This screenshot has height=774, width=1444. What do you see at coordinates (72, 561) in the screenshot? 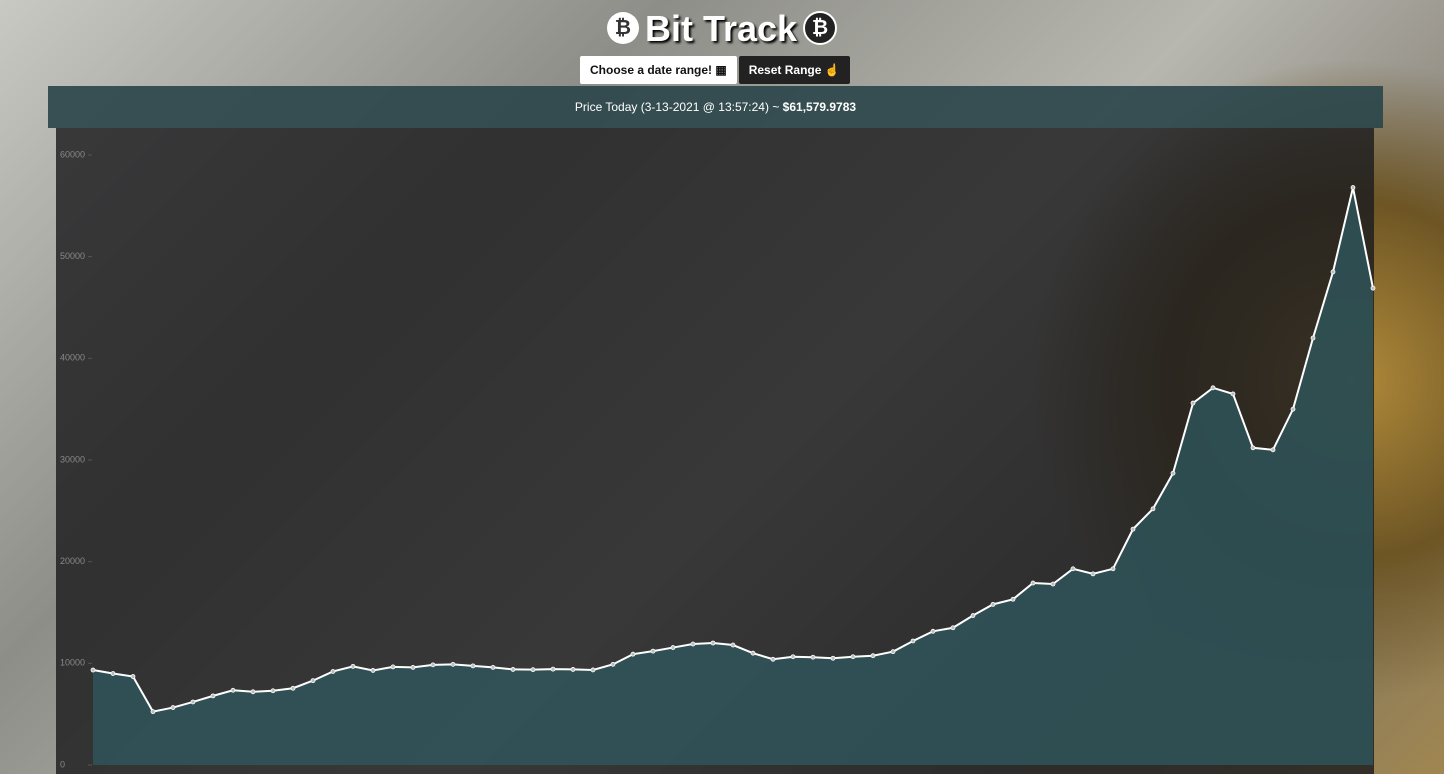
I see `y-tick-label: 20000` at bounding box center [72, 561].